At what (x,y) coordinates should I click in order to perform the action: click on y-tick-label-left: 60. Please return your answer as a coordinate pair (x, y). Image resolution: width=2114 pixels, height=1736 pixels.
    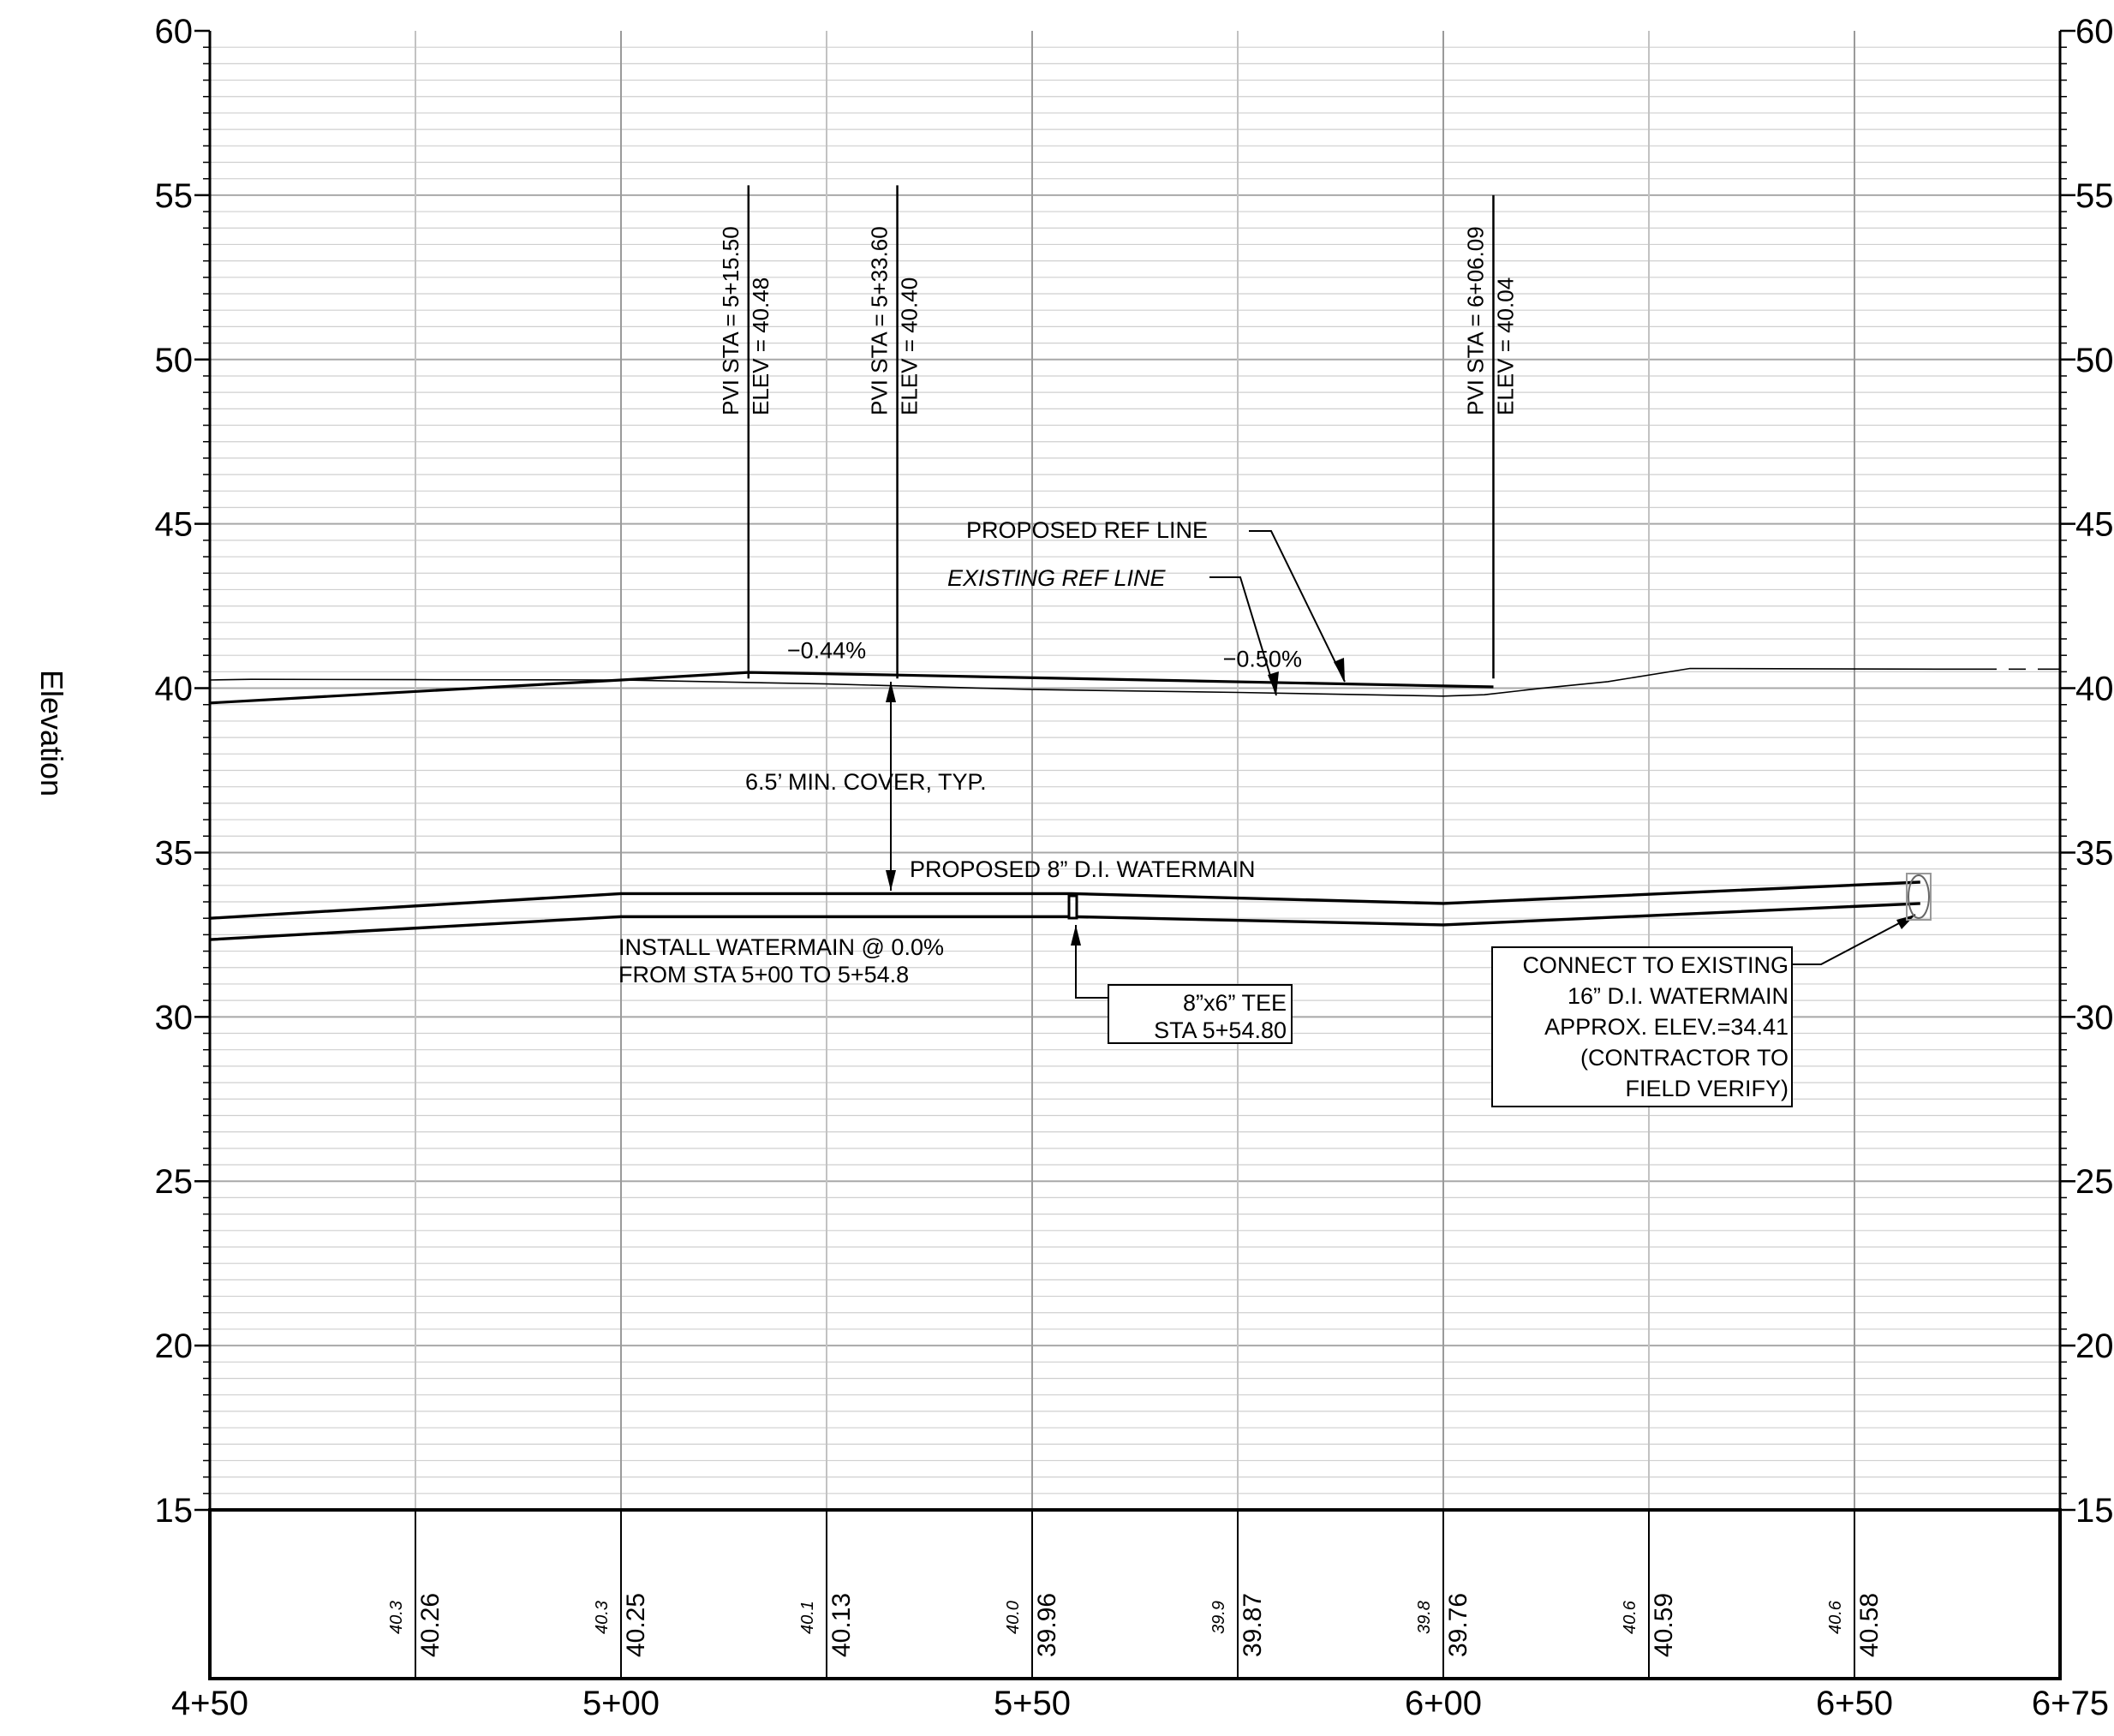
    Looking at the image, I should click on (174, 32).